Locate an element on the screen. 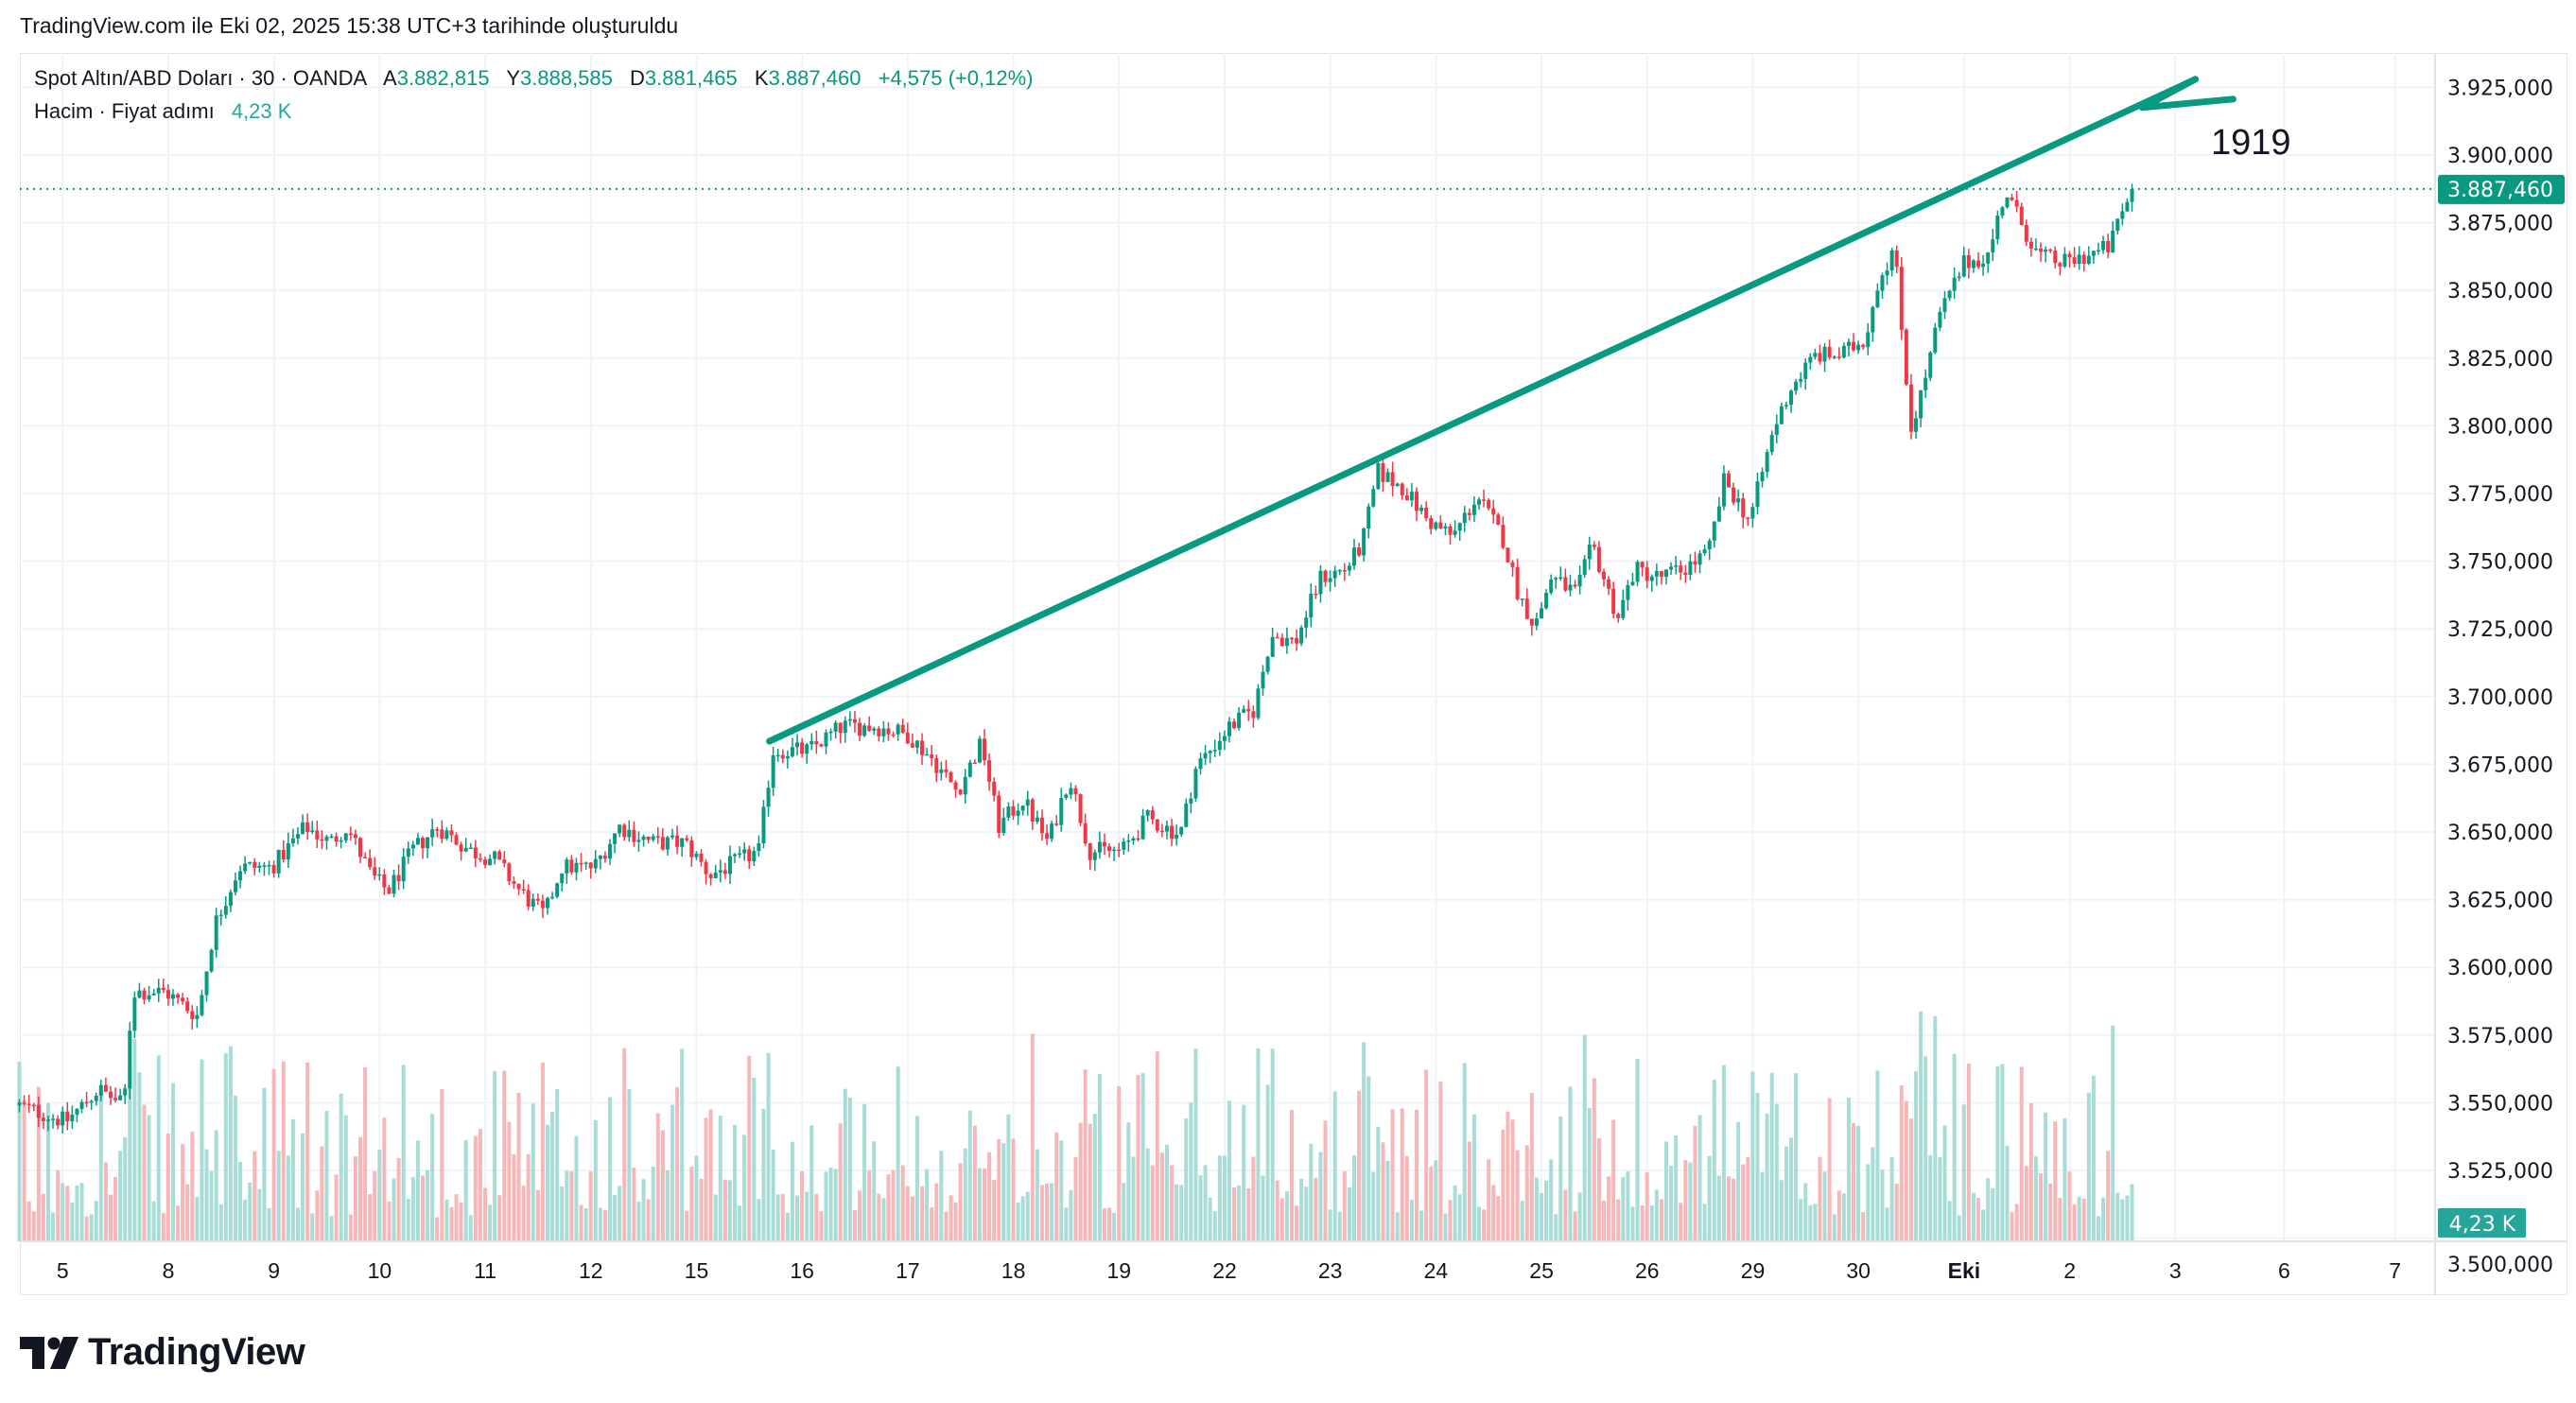 This screenshot has height=1403, width=2576. price-tick-label: 3.900,000 is located at coordinates (2500, 156).